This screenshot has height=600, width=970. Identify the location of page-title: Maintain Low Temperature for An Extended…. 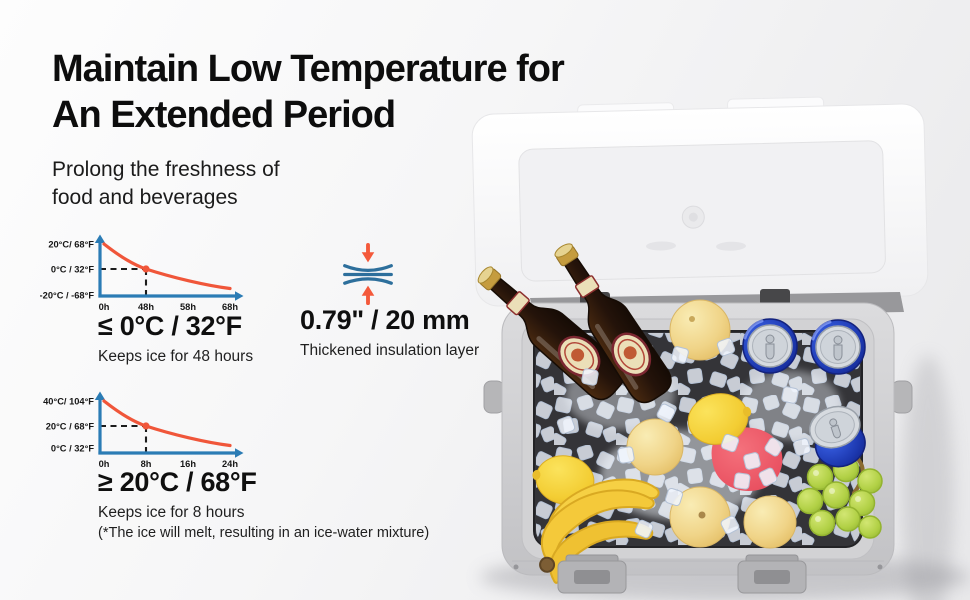
(308, 92).